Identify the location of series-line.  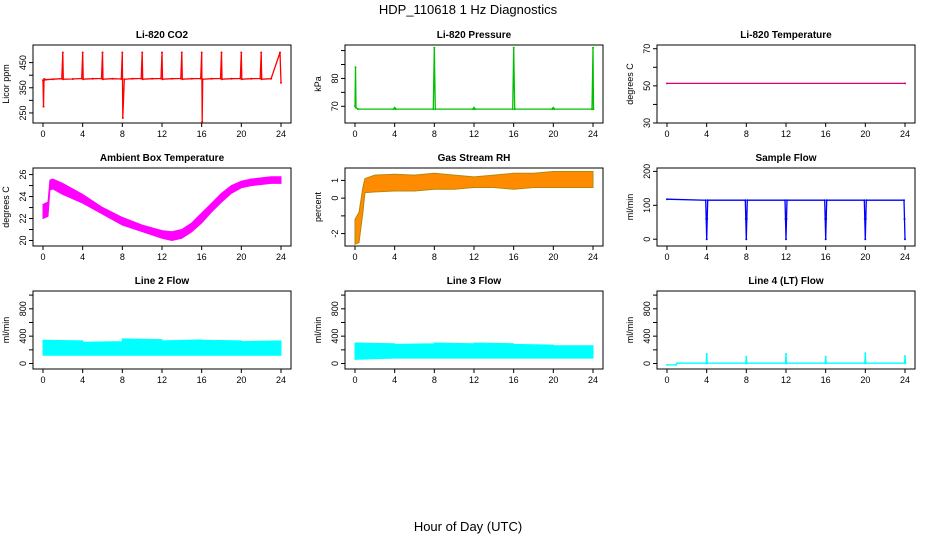
(474, 78).